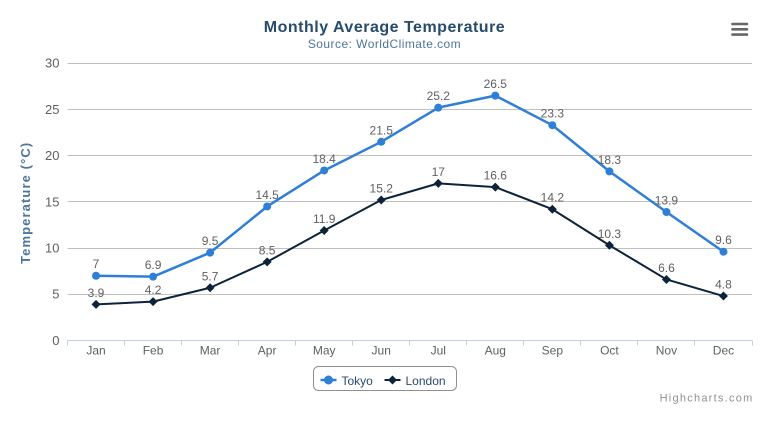 The height and width of the screenshot is (421, 769). Describe the element at coordinates (52, 247) in the screenshot. I see `svg-text: 10` at that location.